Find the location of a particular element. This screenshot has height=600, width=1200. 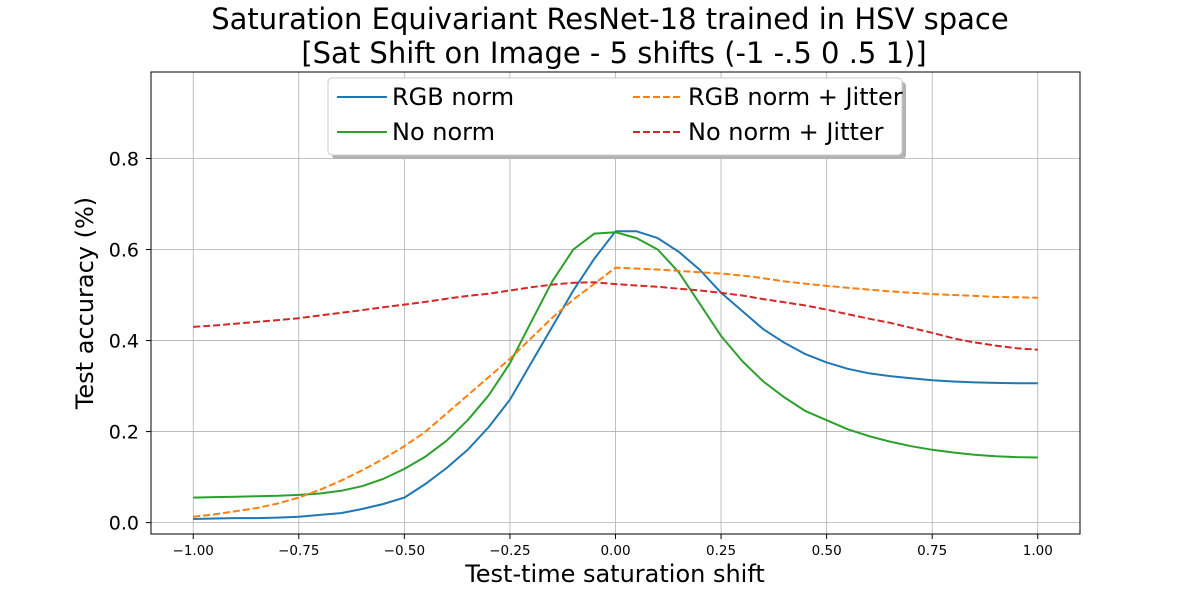

legend-box is located at coordinates (615, 116).